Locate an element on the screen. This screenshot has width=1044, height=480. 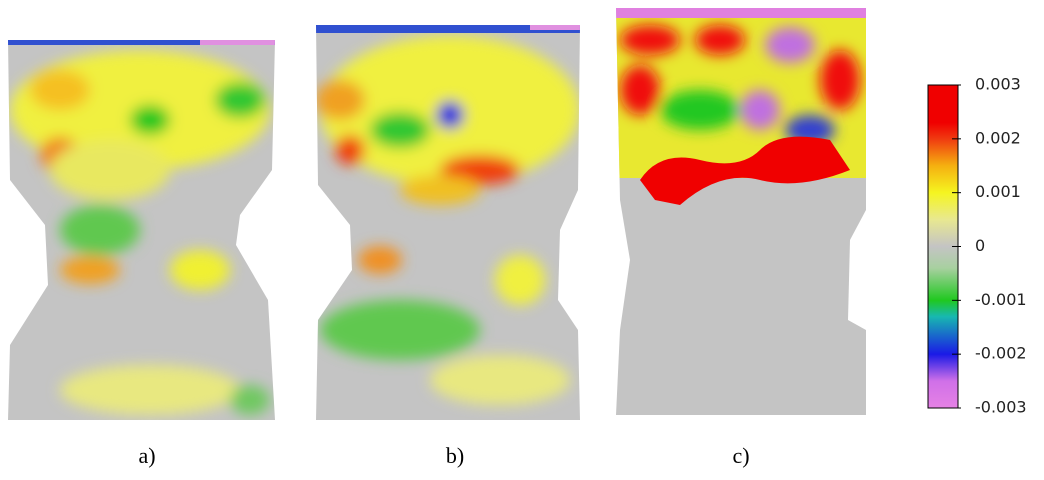
panel-label: c) is located at coordinates (740, 455).